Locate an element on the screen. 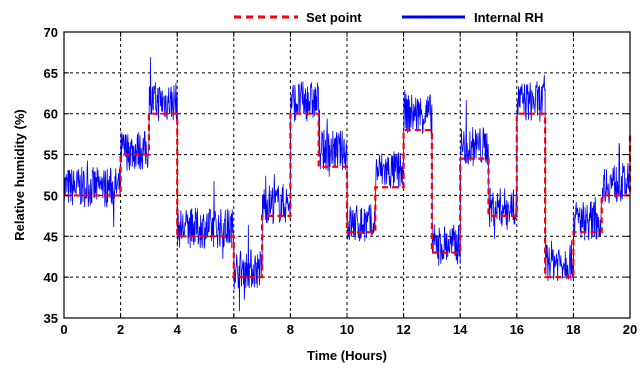 Image resolution: width=640 pixels, height=368 pixels. y-tick-label: 60 is located at coordinates (51, 114).